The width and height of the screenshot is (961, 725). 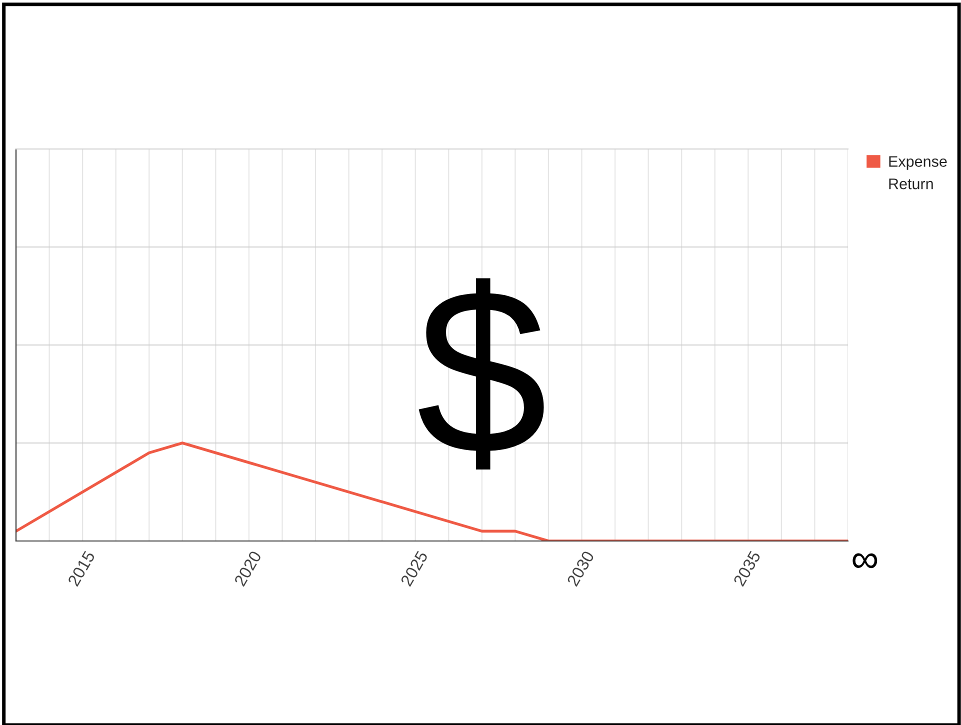 I want to click on annotation: $, so click(x=481, y=374).